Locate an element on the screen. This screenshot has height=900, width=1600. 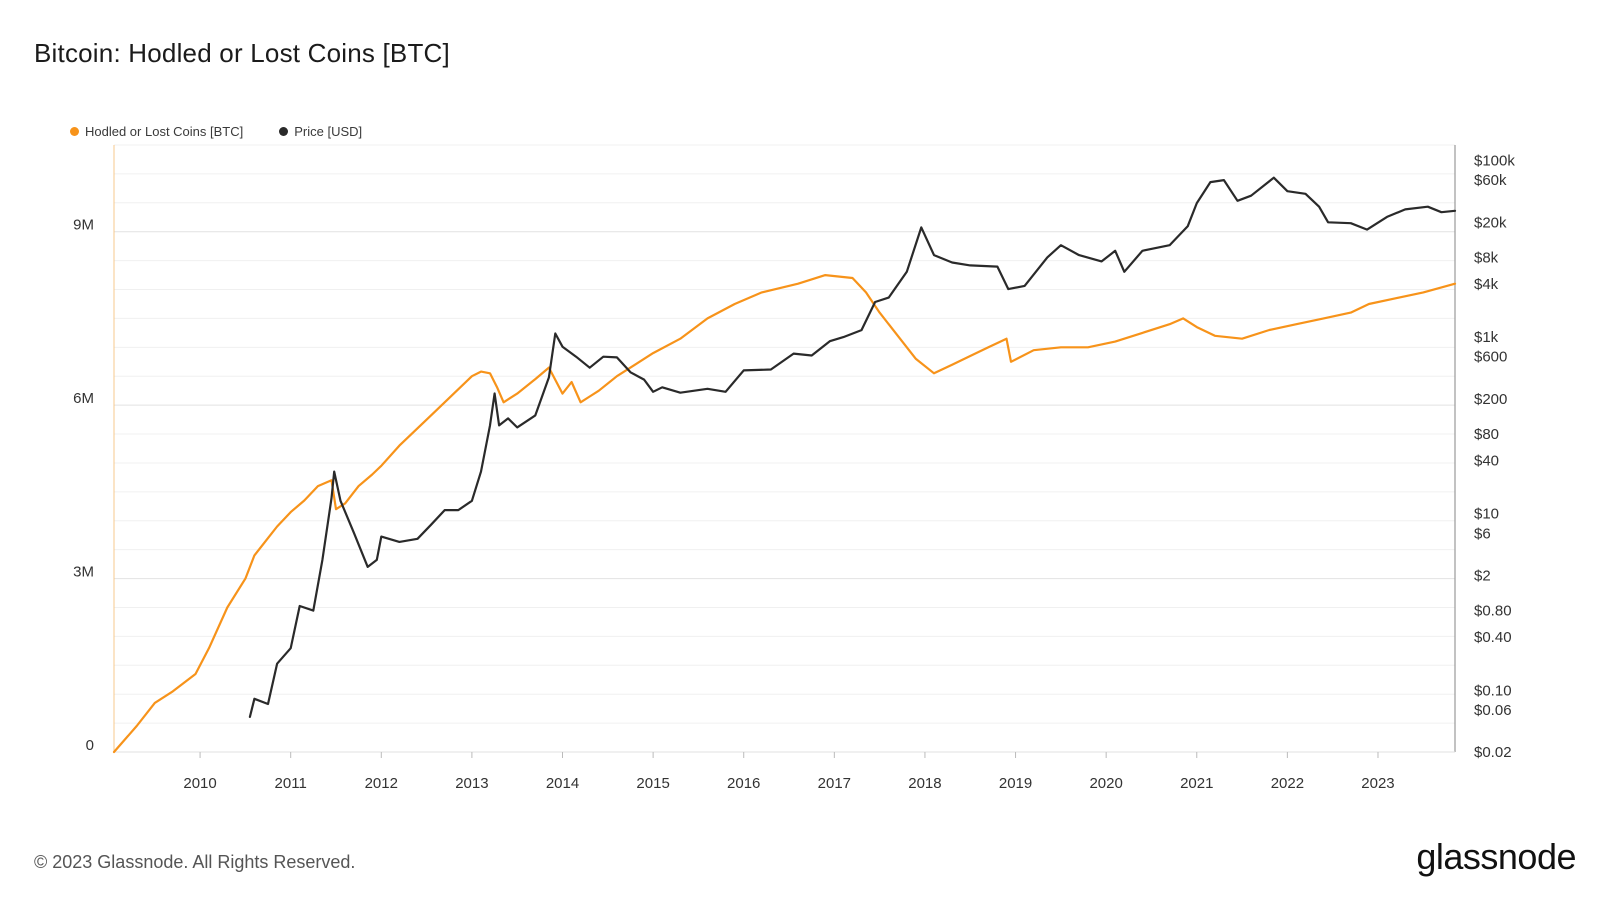
x-tick-label: 2016 is located at coordinates (743, 783).